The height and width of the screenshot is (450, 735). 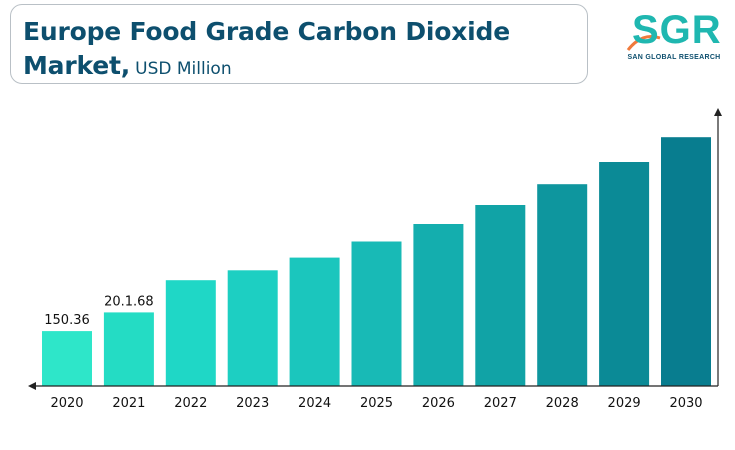 I want to click on x-tick-label: 2021, so click(x=128, y=403).